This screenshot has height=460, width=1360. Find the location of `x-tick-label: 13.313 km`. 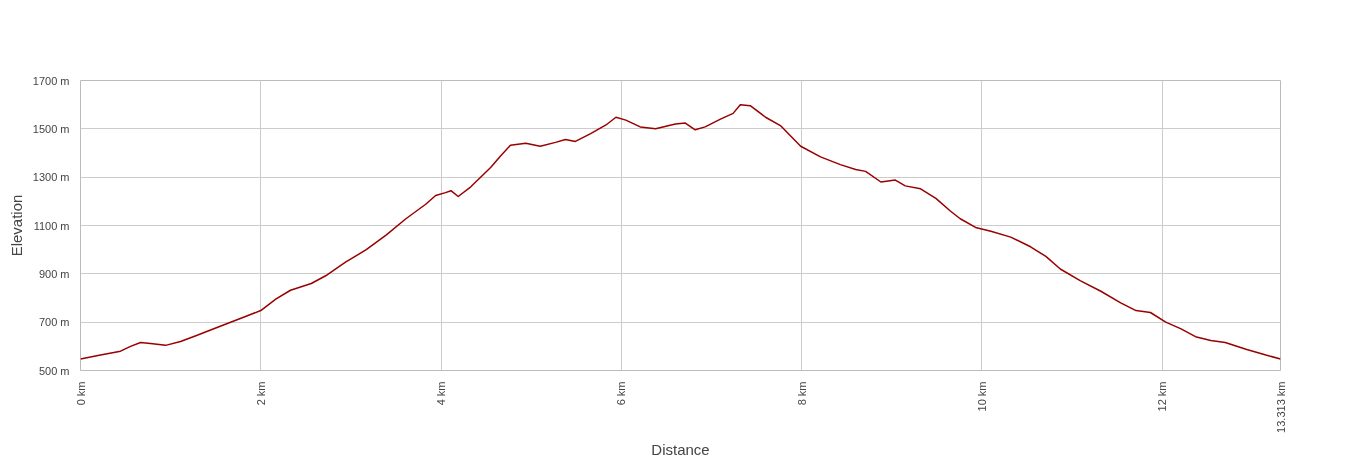

x-tick-label: 13.313 km is located at coordinates (1280, 407).